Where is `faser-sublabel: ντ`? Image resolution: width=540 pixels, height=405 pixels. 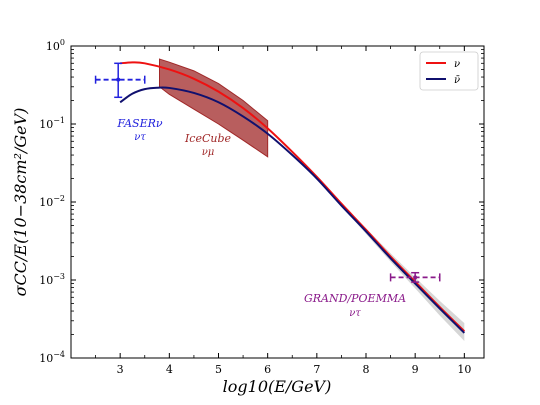 faser-sublabel: ντ is located at coordinates (140, 137).